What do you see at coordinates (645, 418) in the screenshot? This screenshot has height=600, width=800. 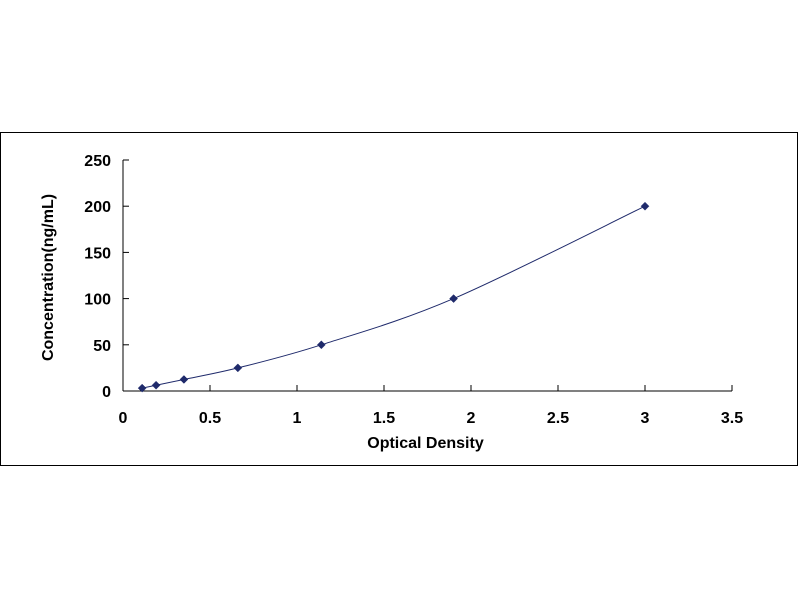 I see `x-tick-label: 3` at bounding box center [645, 418].